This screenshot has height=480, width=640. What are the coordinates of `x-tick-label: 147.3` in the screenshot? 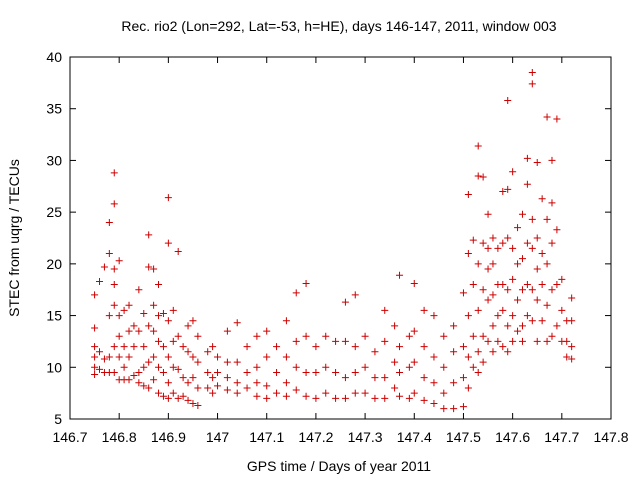 It's located at (365, 437).